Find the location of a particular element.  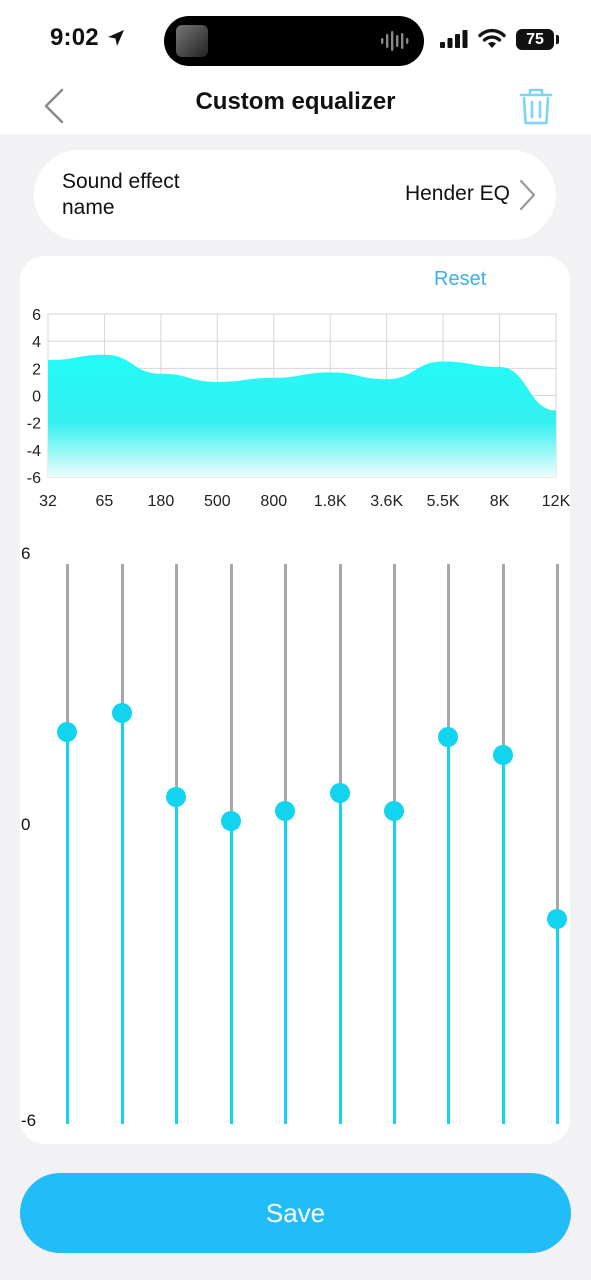

chart-x-tick-label: 8K is located at coordinates (500, 501).